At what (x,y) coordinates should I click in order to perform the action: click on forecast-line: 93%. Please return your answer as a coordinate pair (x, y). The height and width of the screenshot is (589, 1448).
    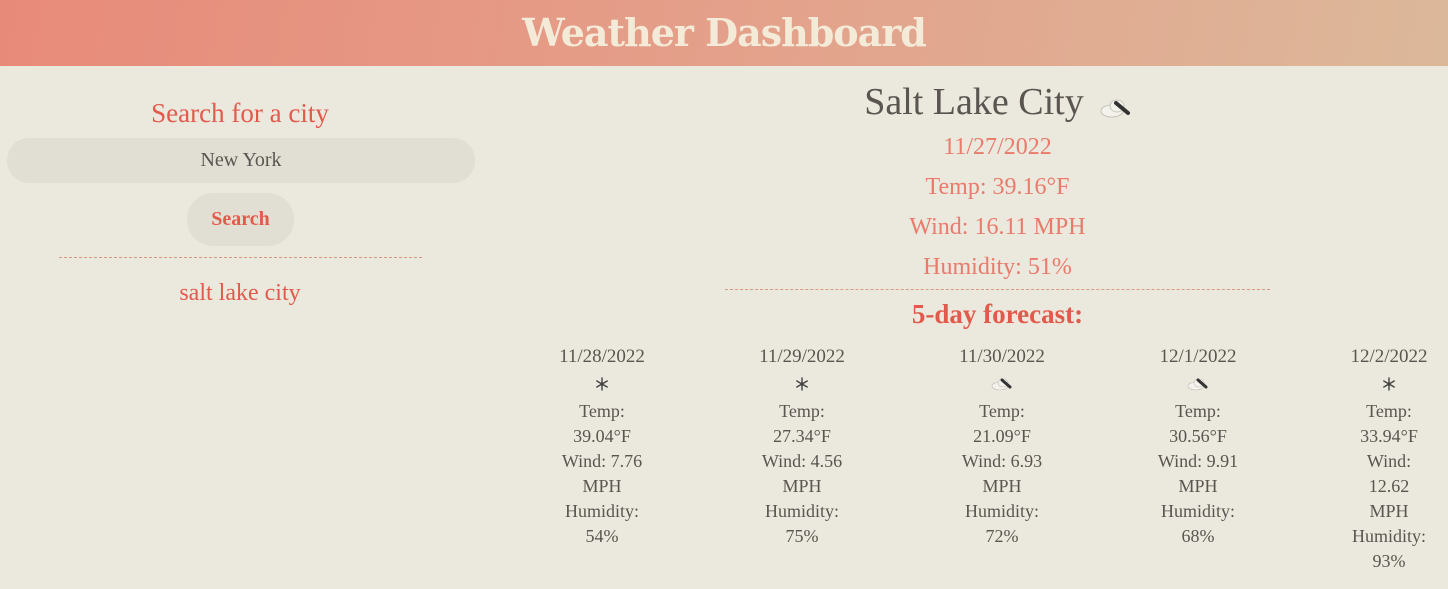
    Looking at the image, I should click on (1389, 561).